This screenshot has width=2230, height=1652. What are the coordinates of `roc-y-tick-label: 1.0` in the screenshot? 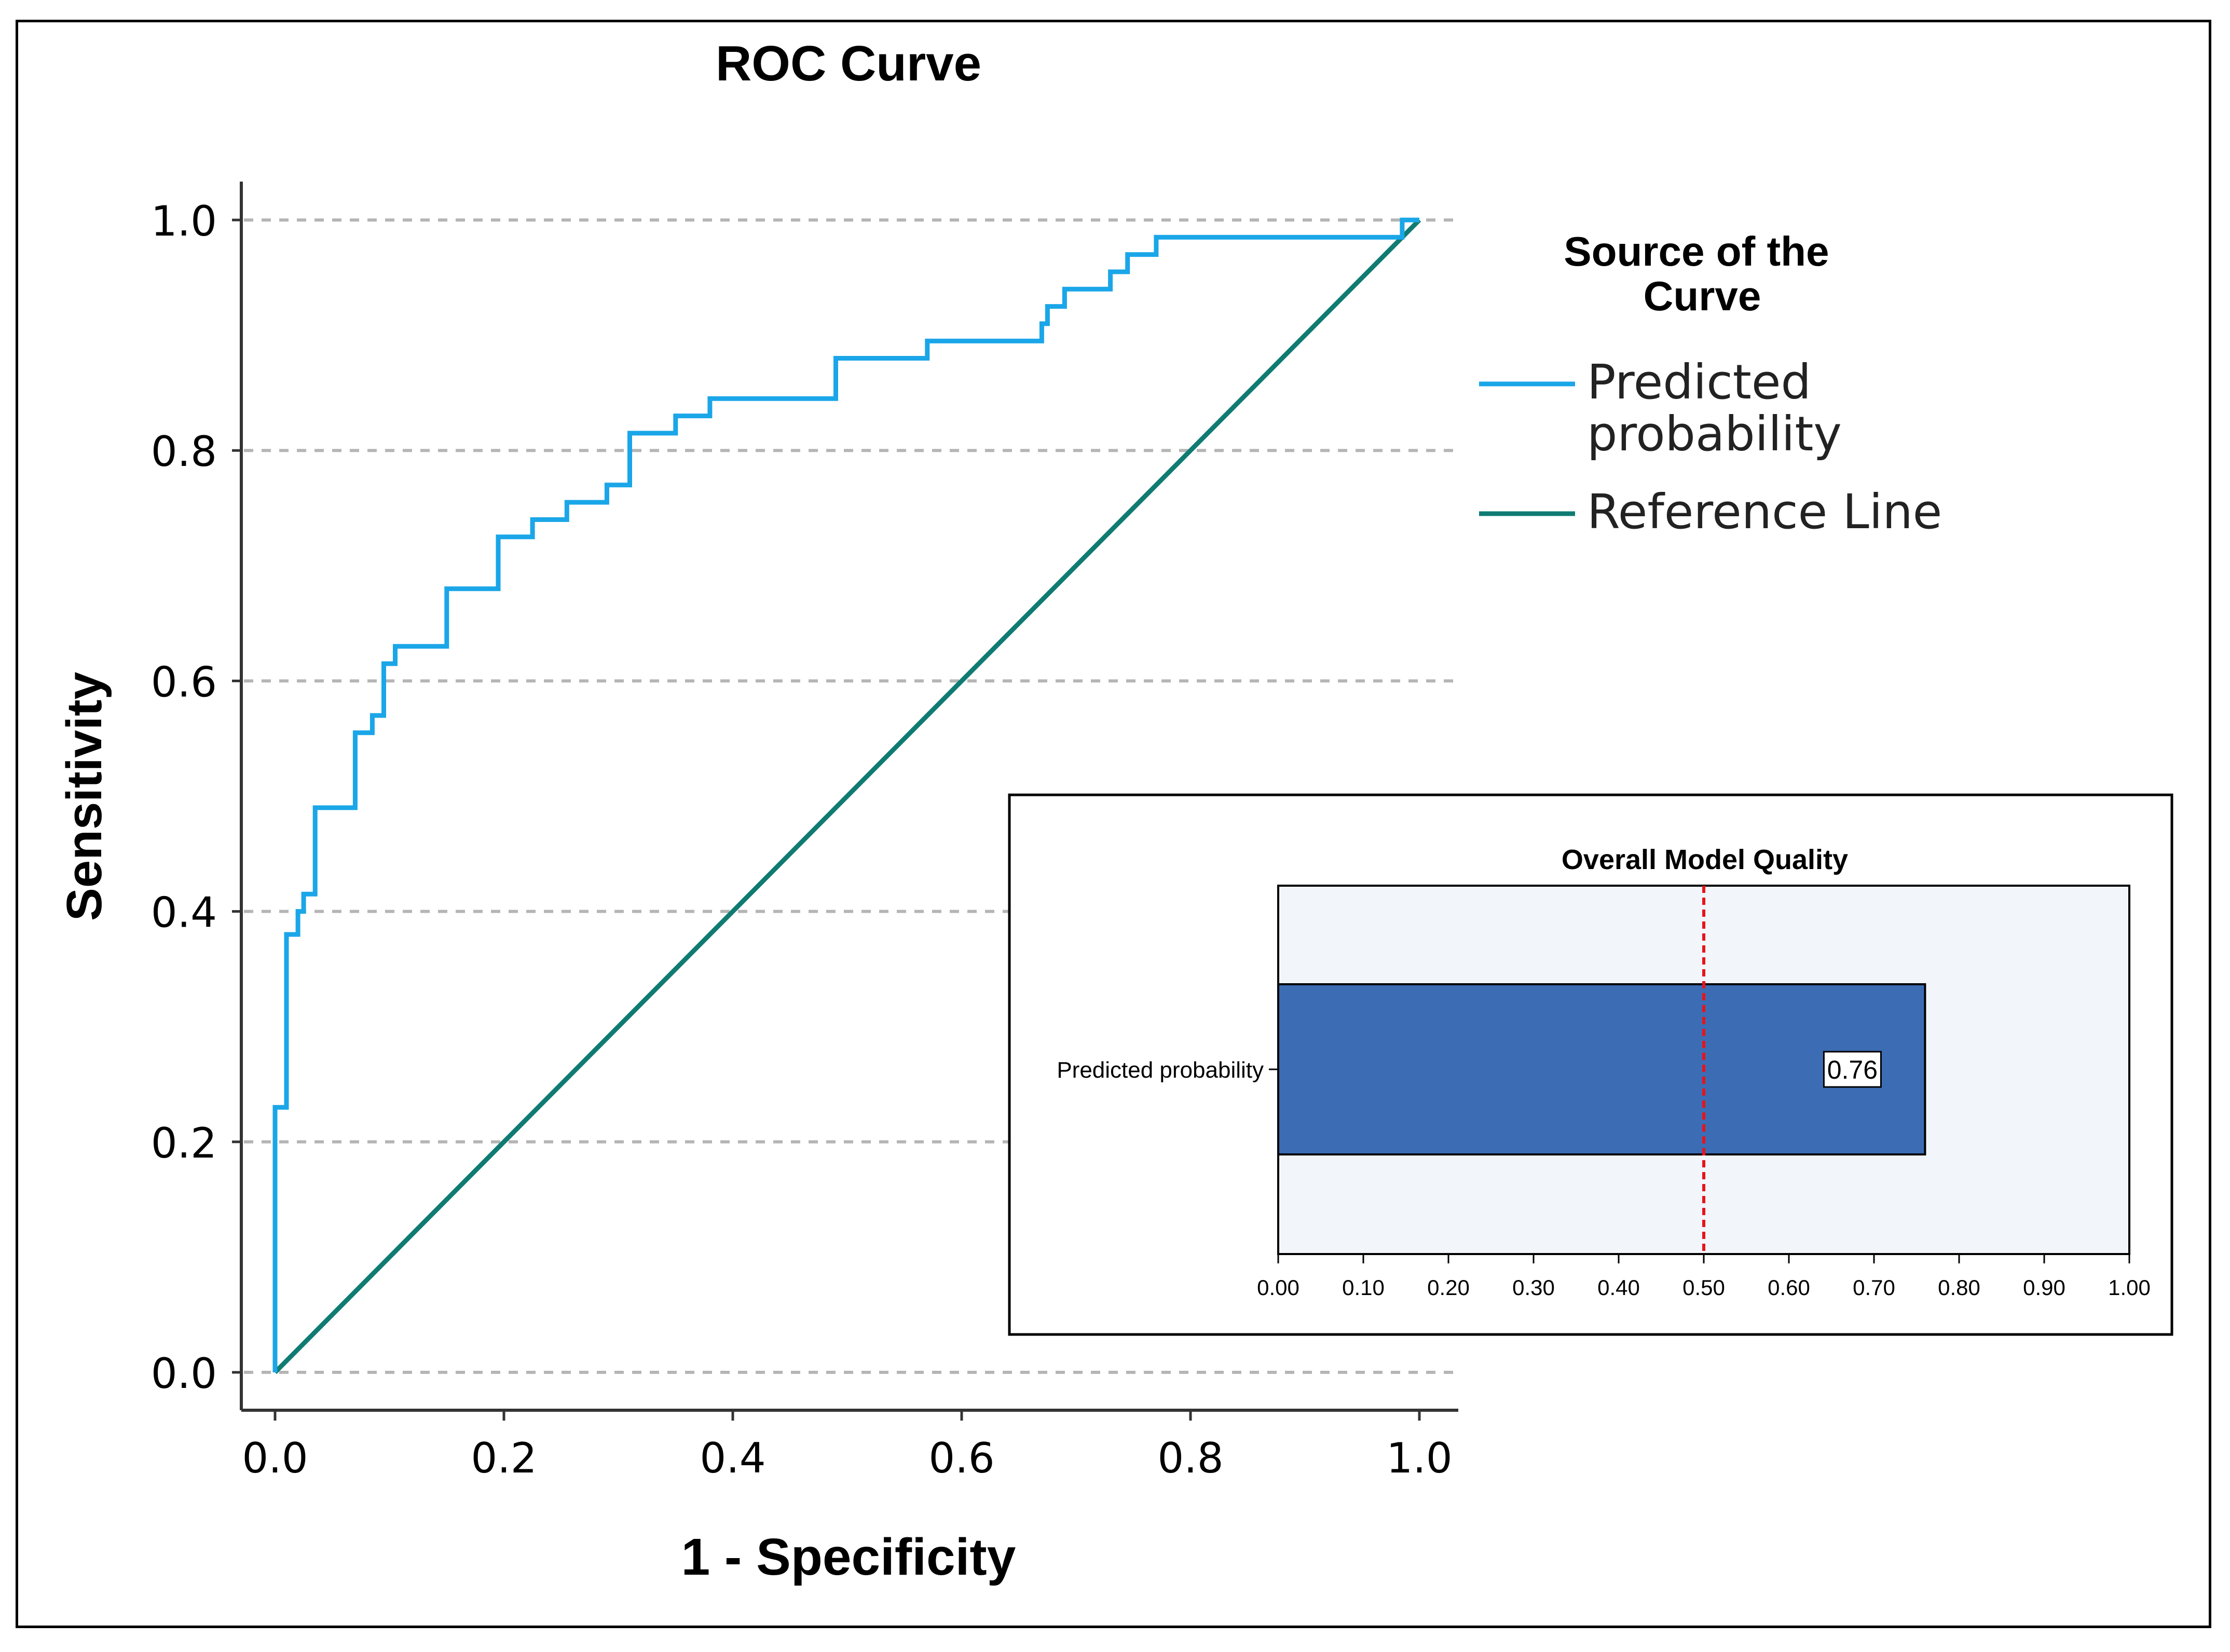 It's located at (184, 221).